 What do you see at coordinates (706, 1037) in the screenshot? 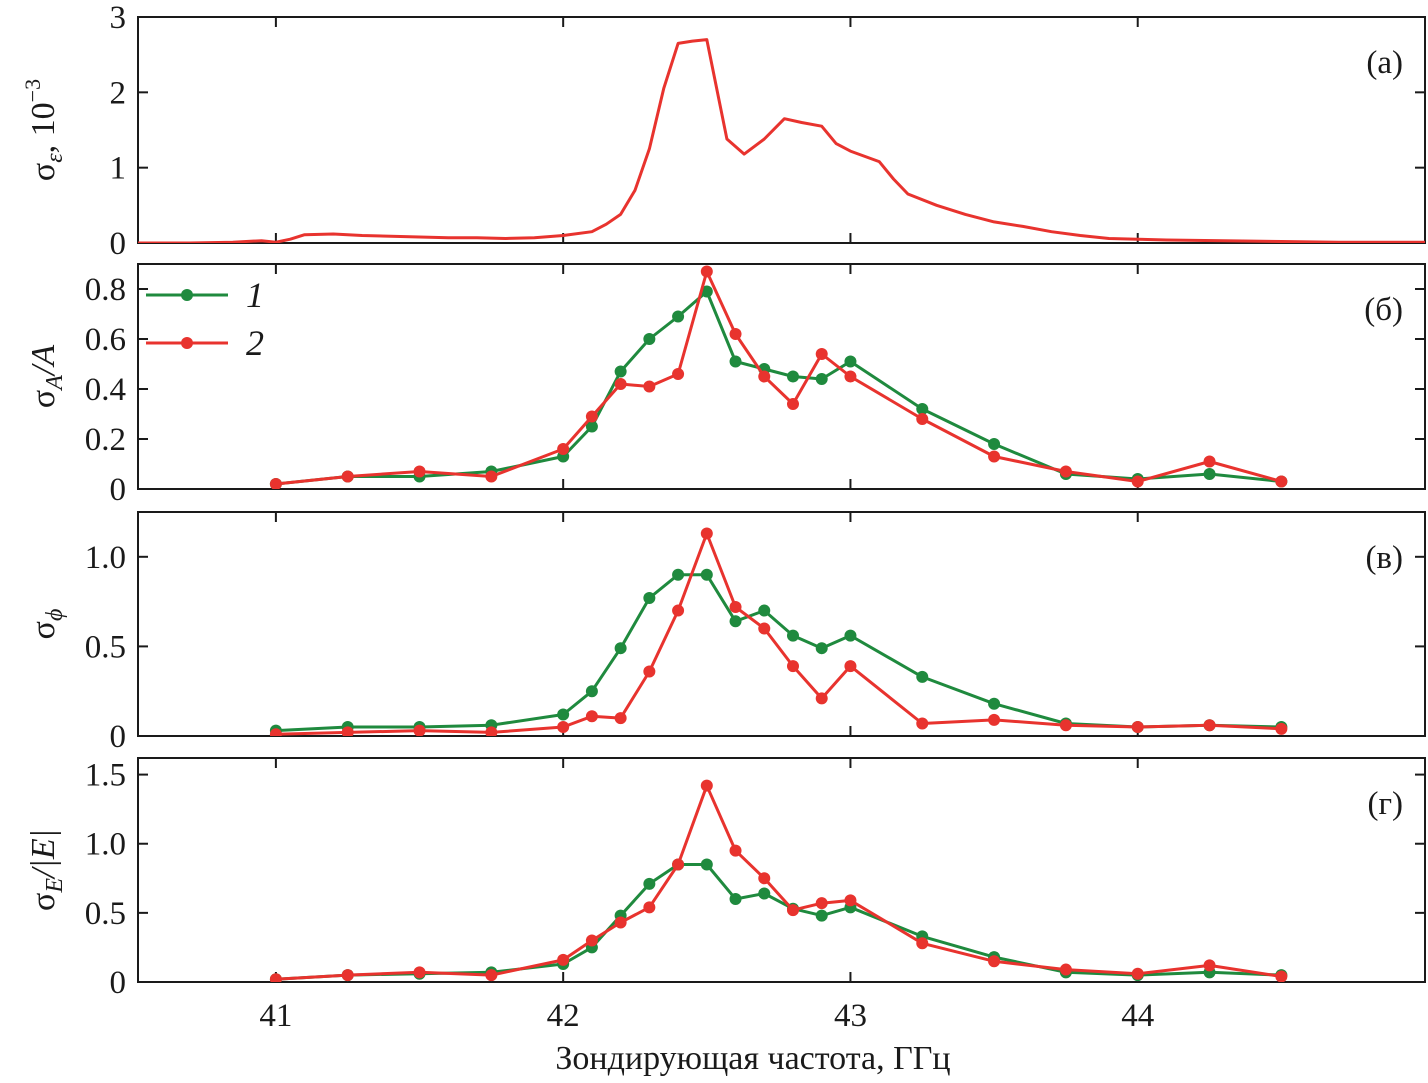
I see `x-axis: 41 42 43 44 Зондирующая частота, ГГц` at bounding box center [706, 1037].